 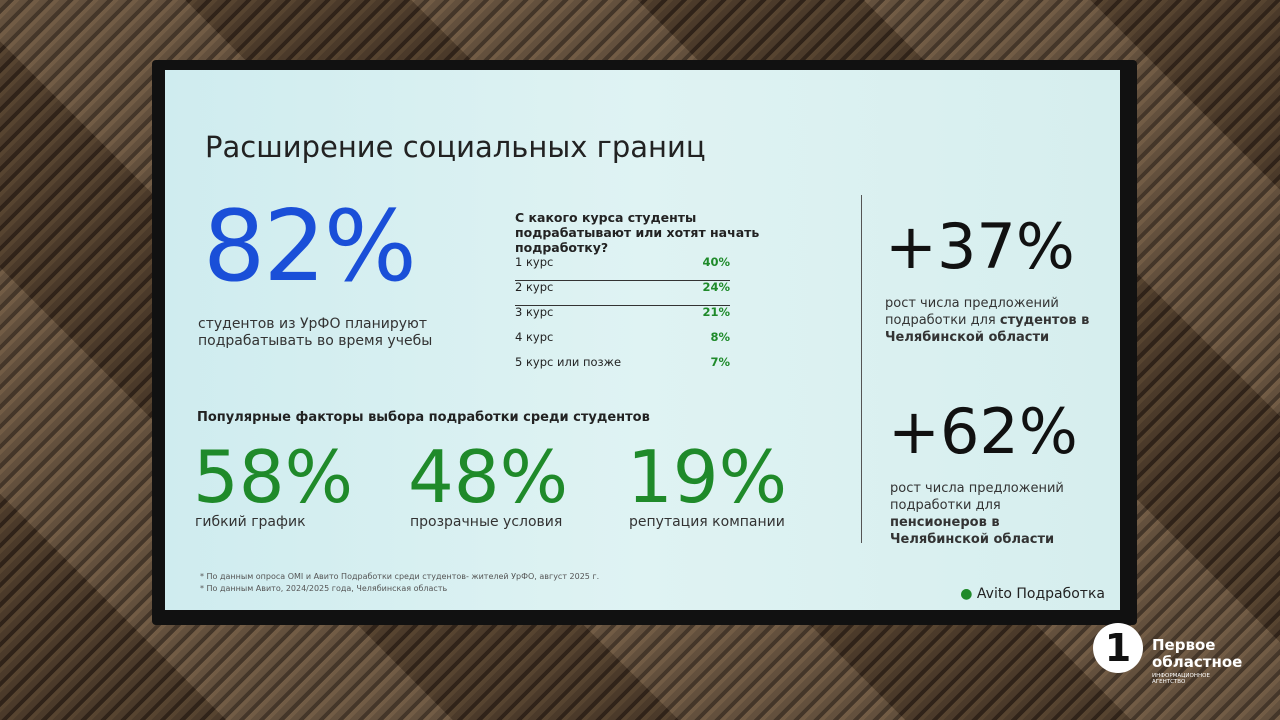 I want to click on stat-bold: студентов в Челябинской области, so click(x=987, y=329).